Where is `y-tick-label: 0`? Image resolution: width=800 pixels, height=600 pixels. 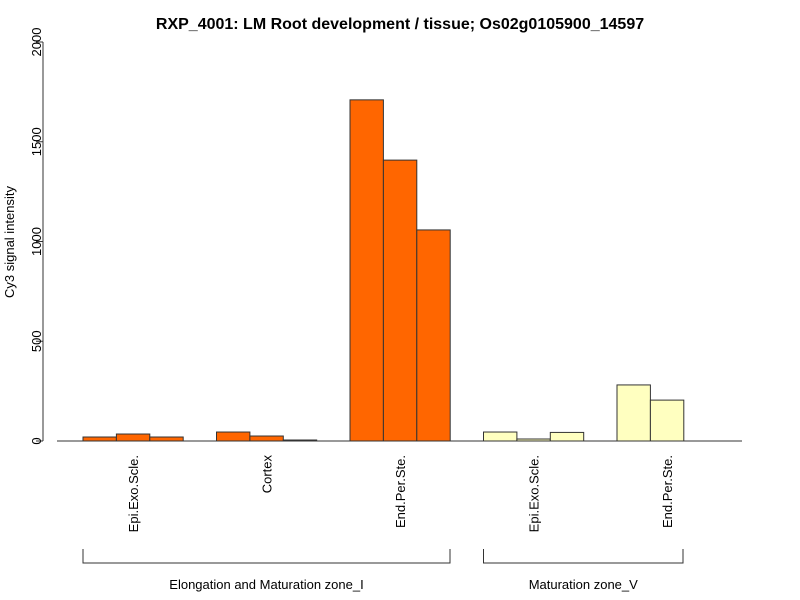
y-tick-label: 0 is located at coordinates (36, 440).